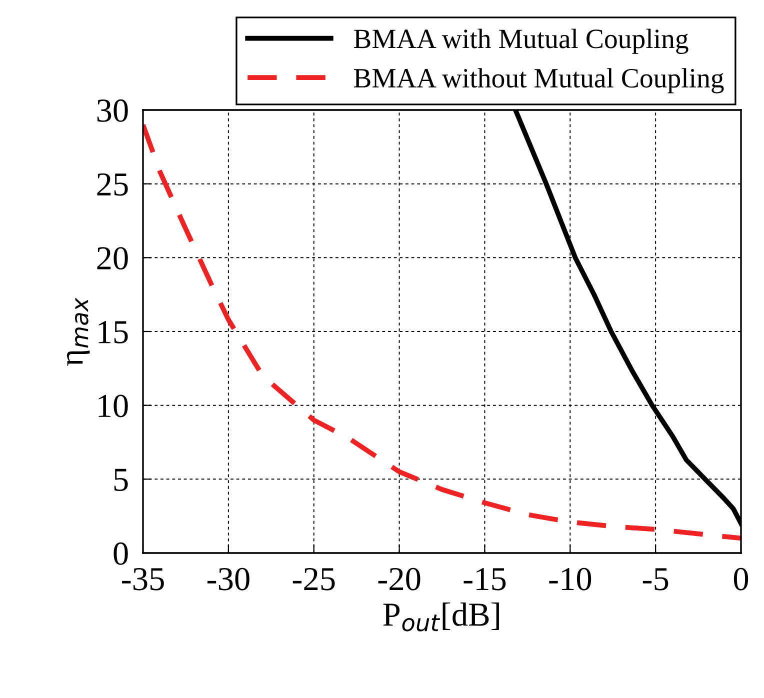 The height and width of the screenshot is (698, 764). What do you see at coordinates (78, 332) in the screenshot?
I see `y-axis-title: η$_{max}$` at bounding box center [78, 332].